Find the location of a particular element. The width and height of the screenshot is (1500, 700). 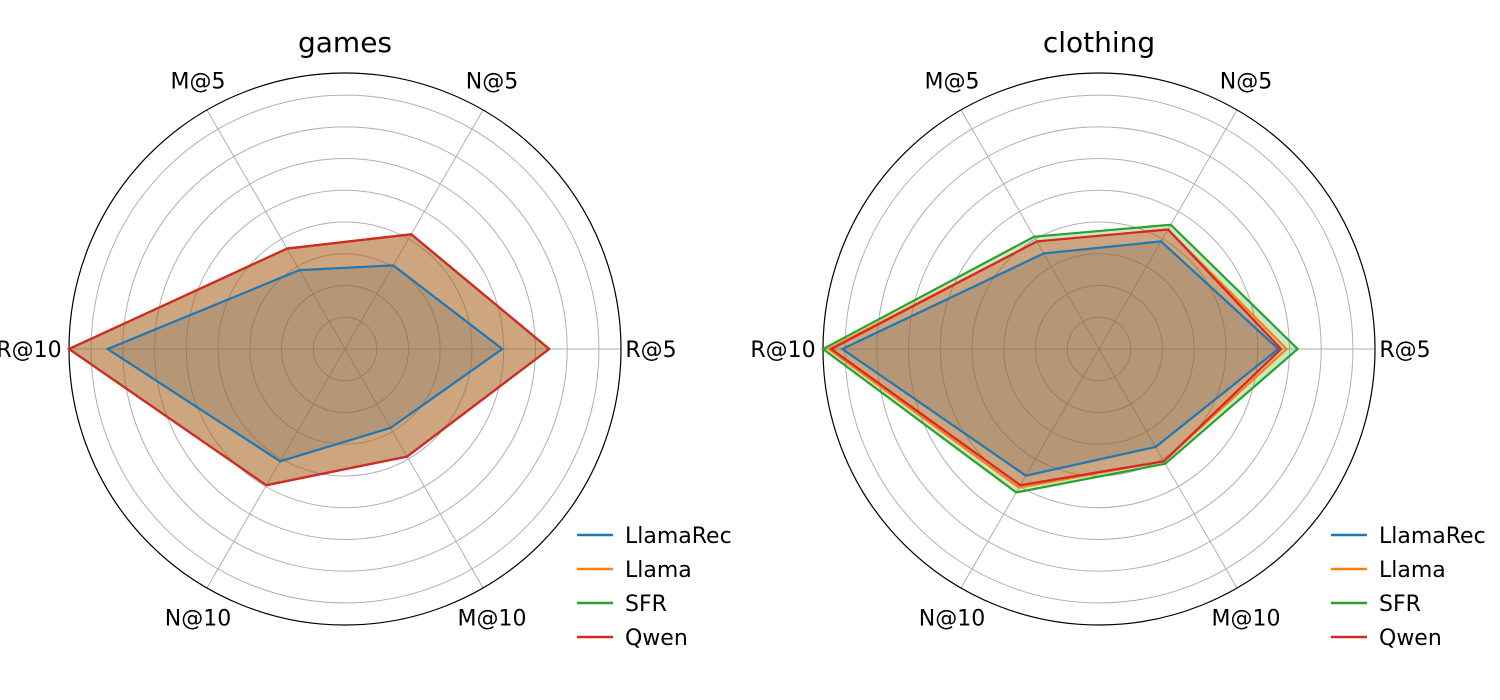

series-fill-llamarec is located at coordinates (1060, 358).